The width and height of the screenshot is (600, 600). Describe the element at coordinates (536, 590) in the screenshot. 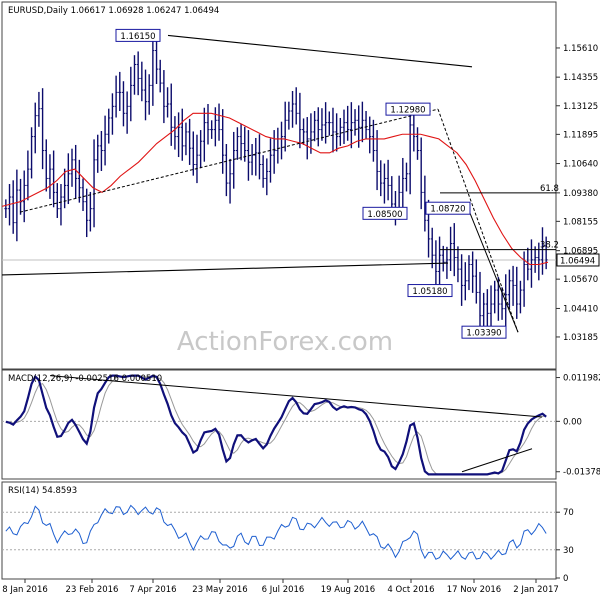

I see `x-tick-label: 2 Jan 2017` at that location.